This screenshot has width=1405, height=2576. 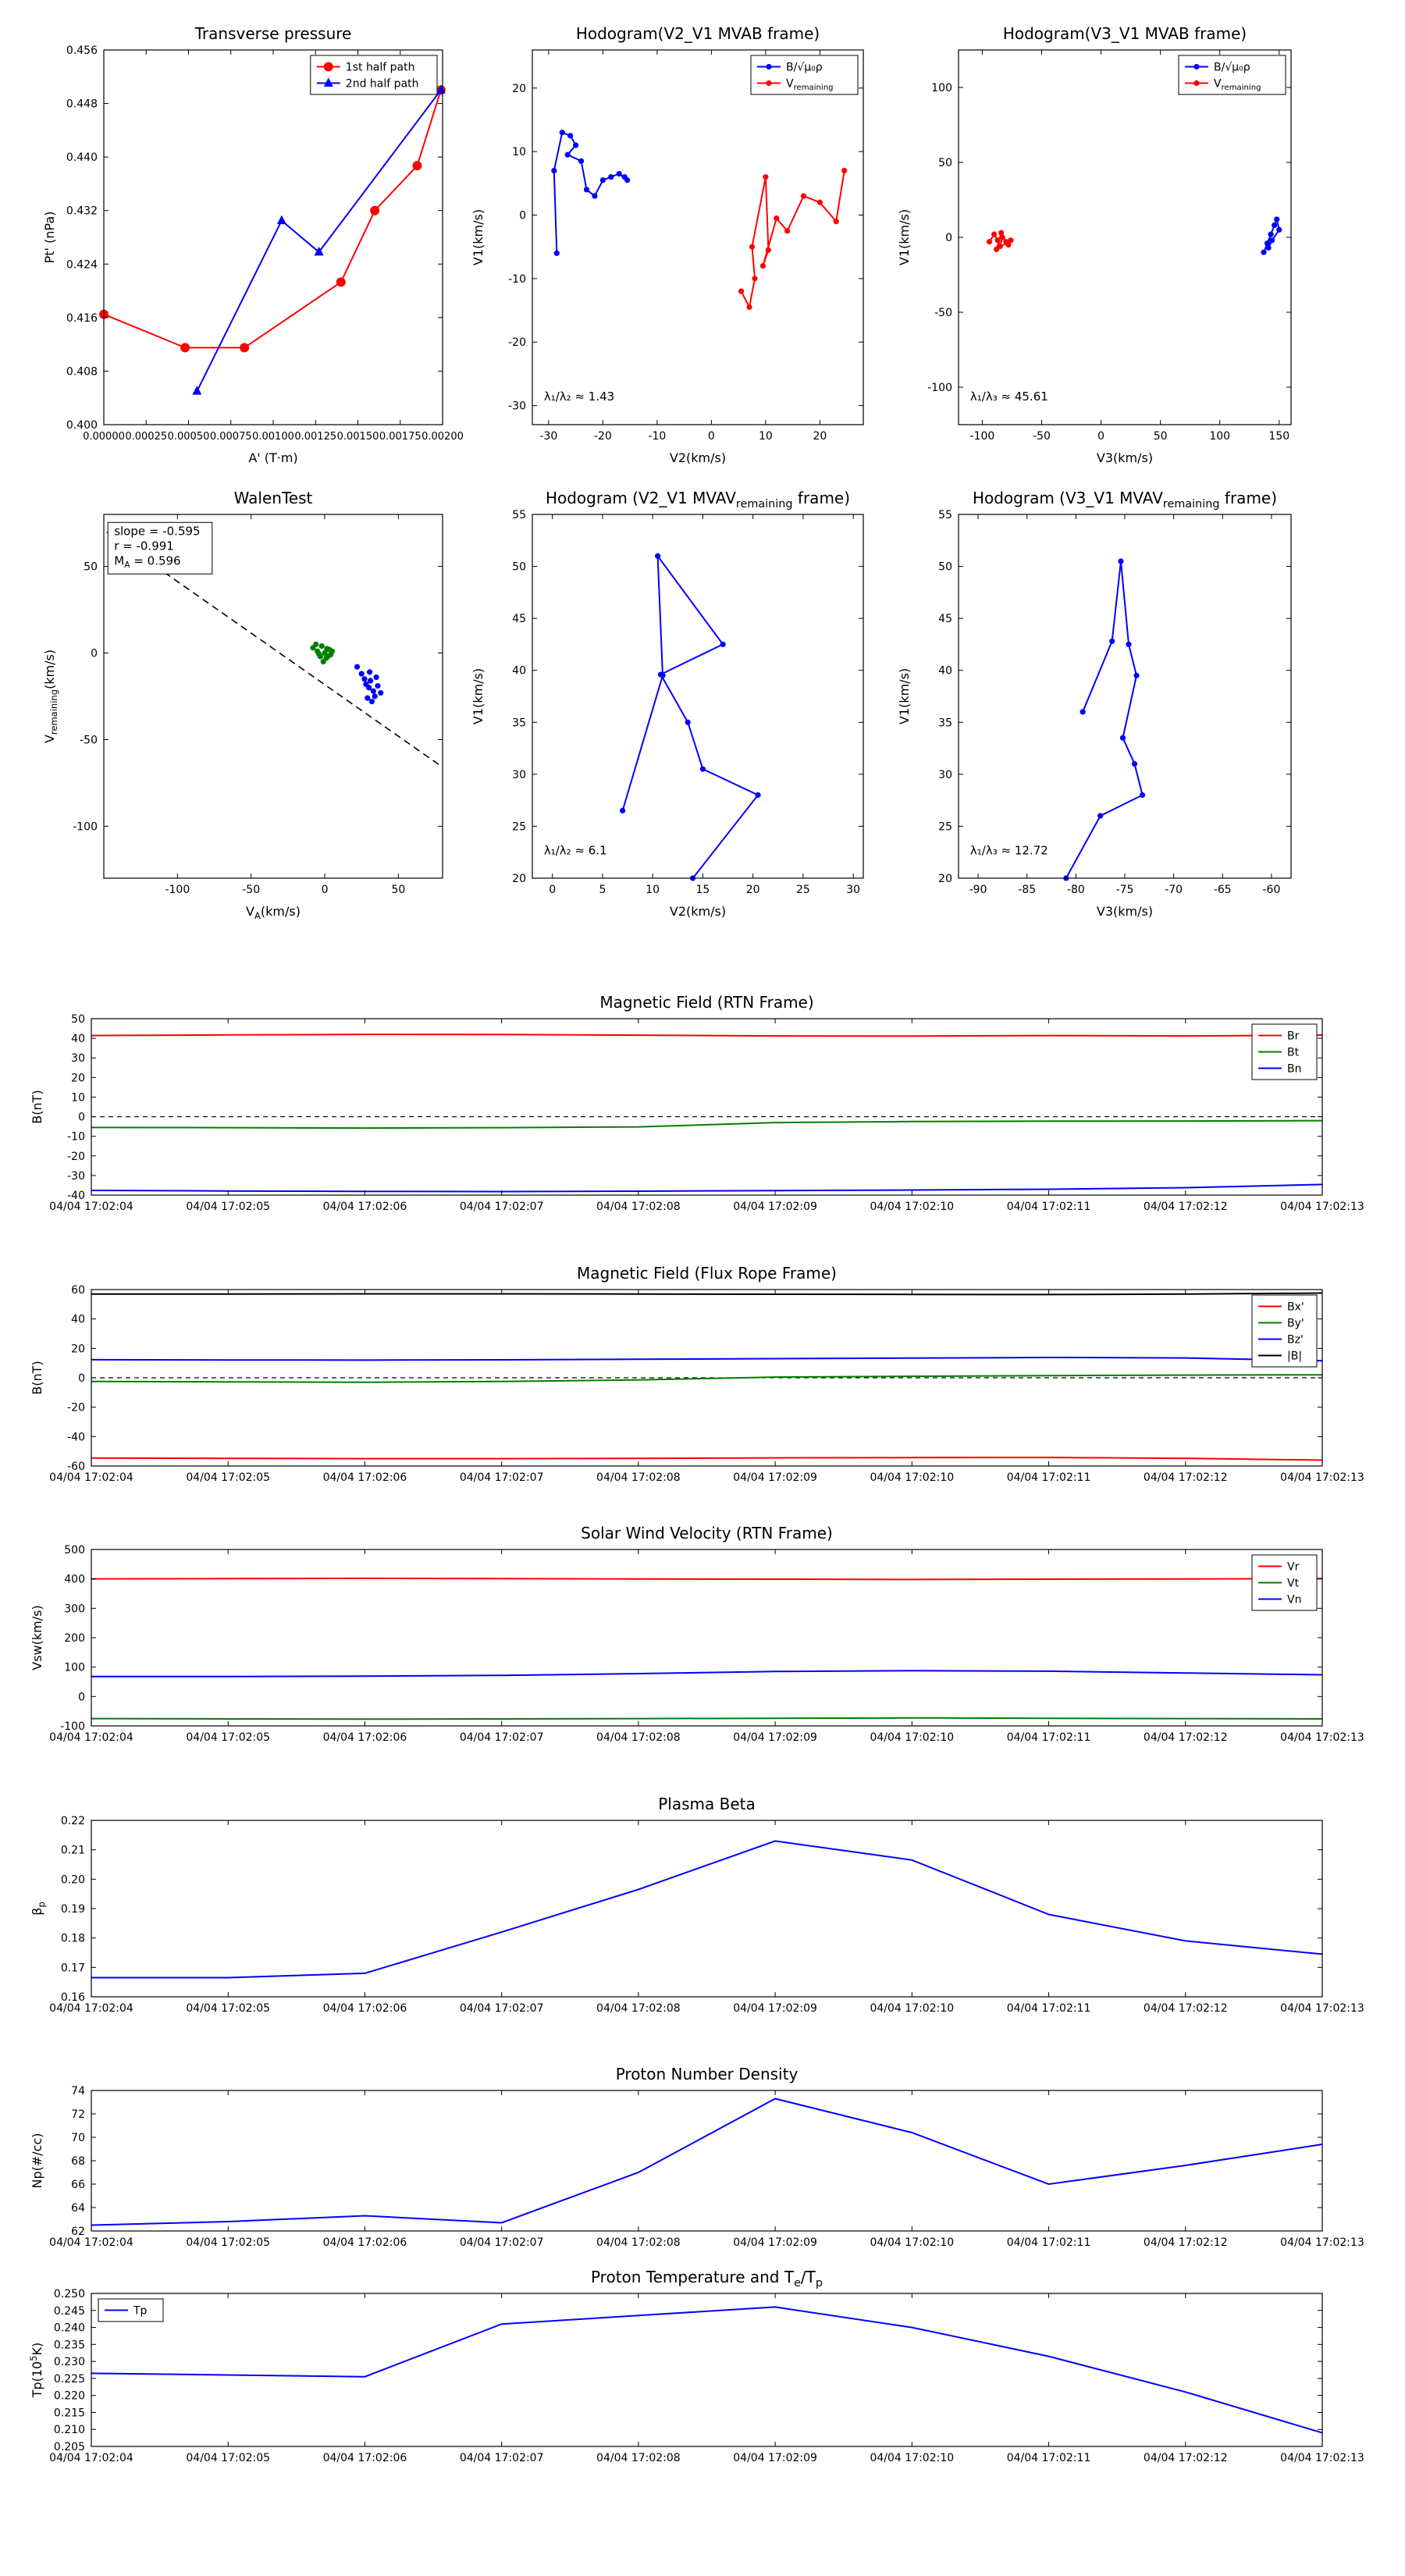 What do you see at coordinates (1186, 1737) in the screenshot?
I see `x-tick-label: 04/04 17:02:12` at bounding box center [1186, 1737].